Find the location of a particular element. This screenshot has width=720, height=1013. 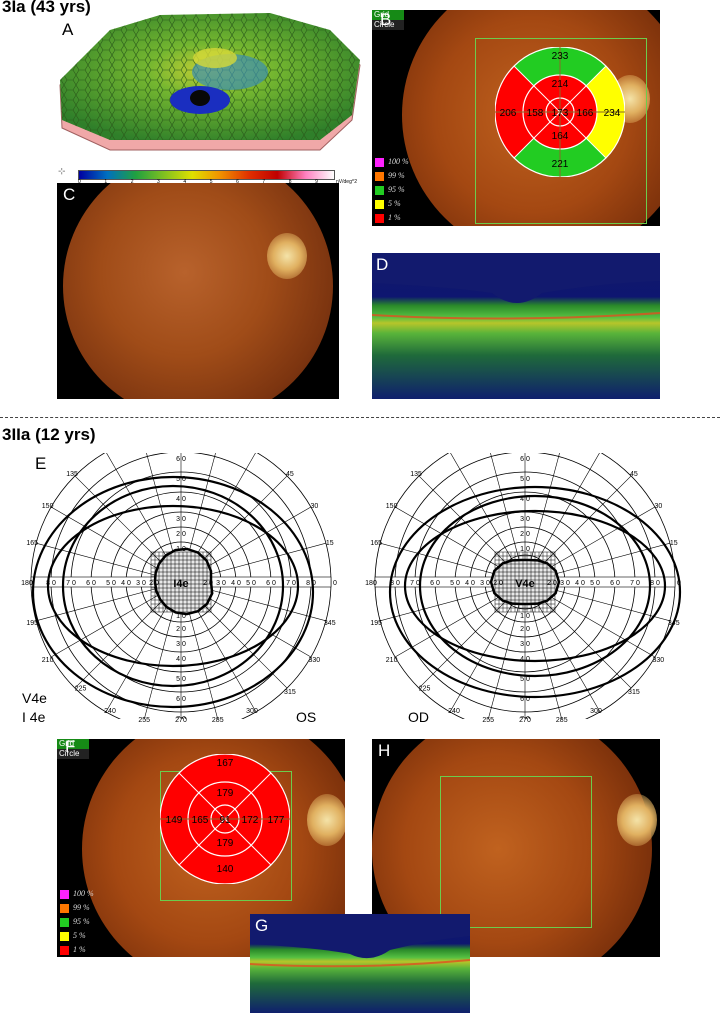

radial-number: 2 0 is located at coordinates (525, 629).